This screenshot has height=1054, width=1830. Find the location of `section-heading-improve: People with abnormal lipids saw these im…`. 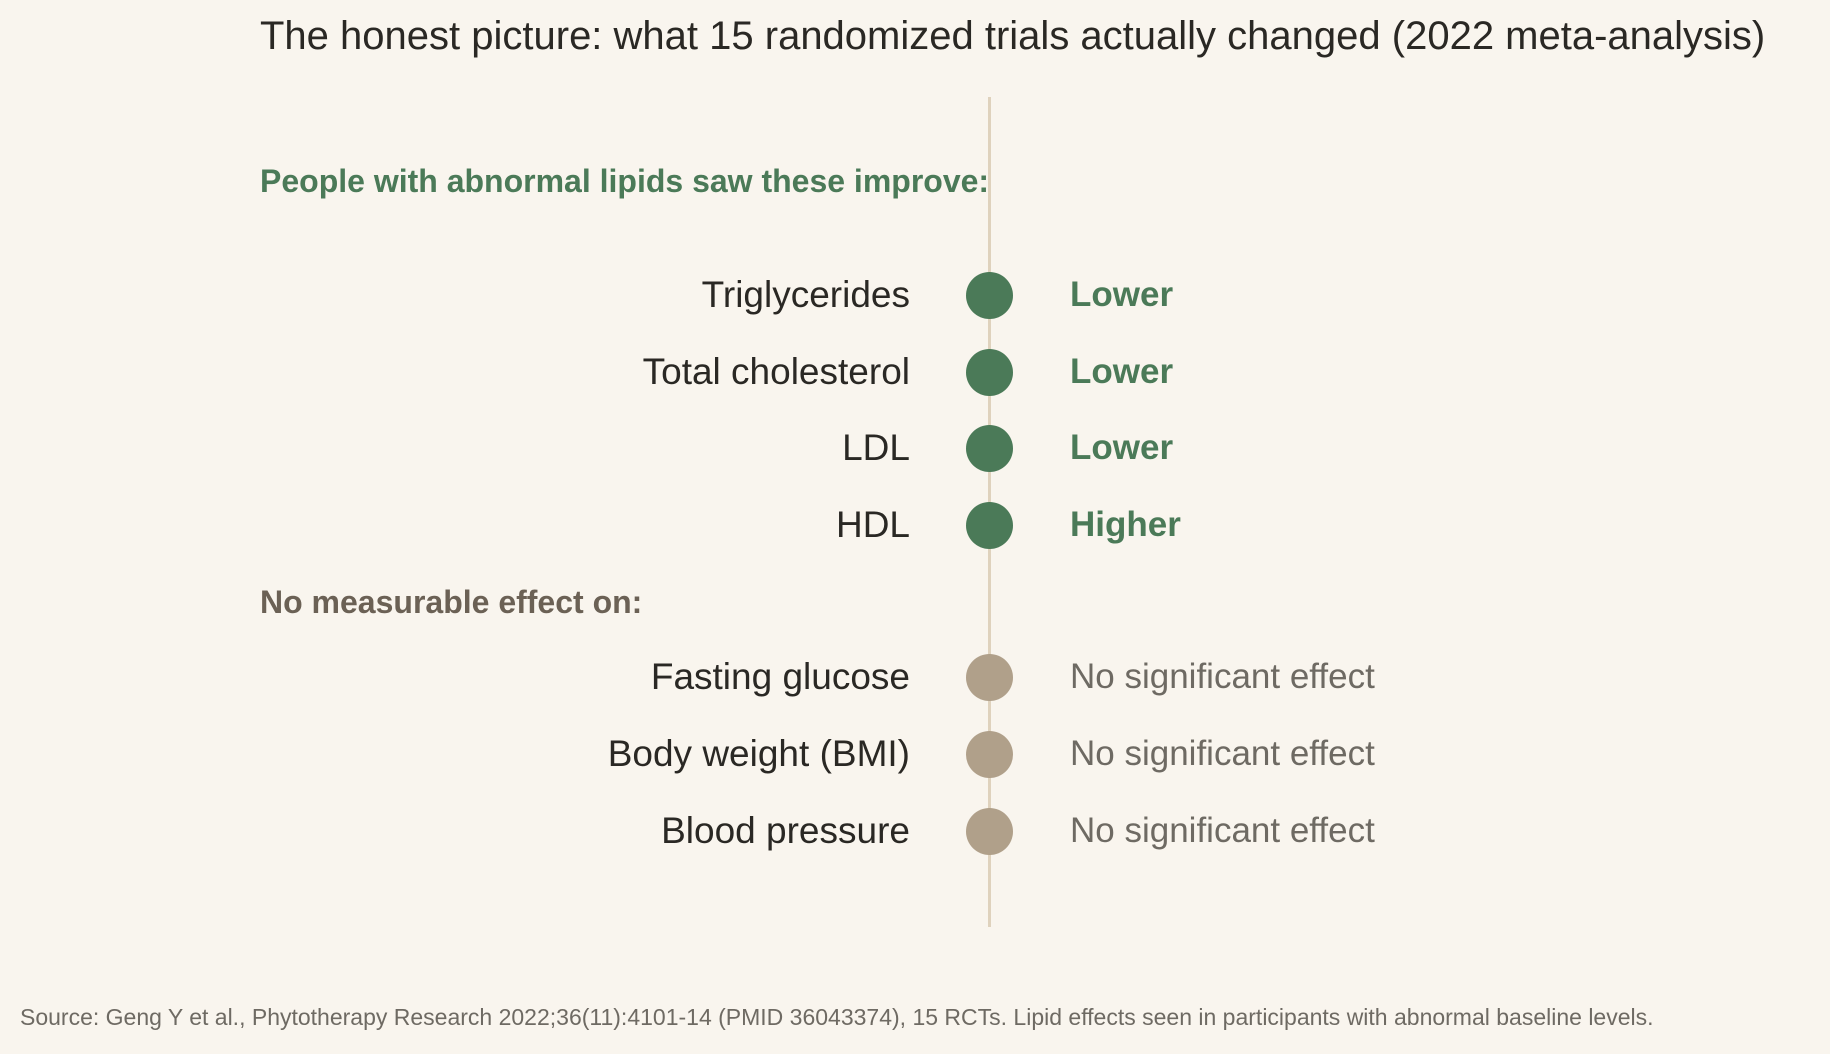

section-heading-improve: People with abnormal lipids saw these im… is located at coordinates (625, 181).